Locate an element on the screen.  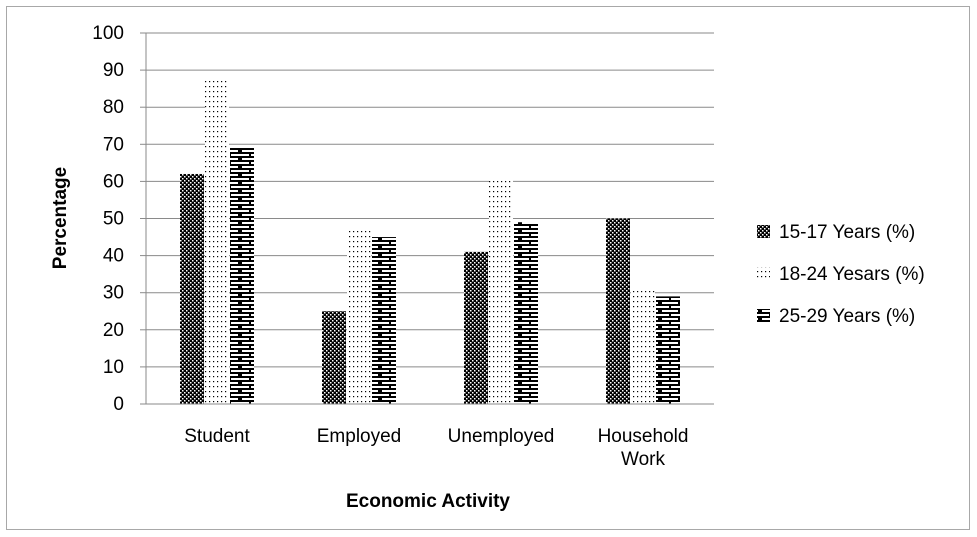
x-category-label: Employed is located at coordinates (359, 436).